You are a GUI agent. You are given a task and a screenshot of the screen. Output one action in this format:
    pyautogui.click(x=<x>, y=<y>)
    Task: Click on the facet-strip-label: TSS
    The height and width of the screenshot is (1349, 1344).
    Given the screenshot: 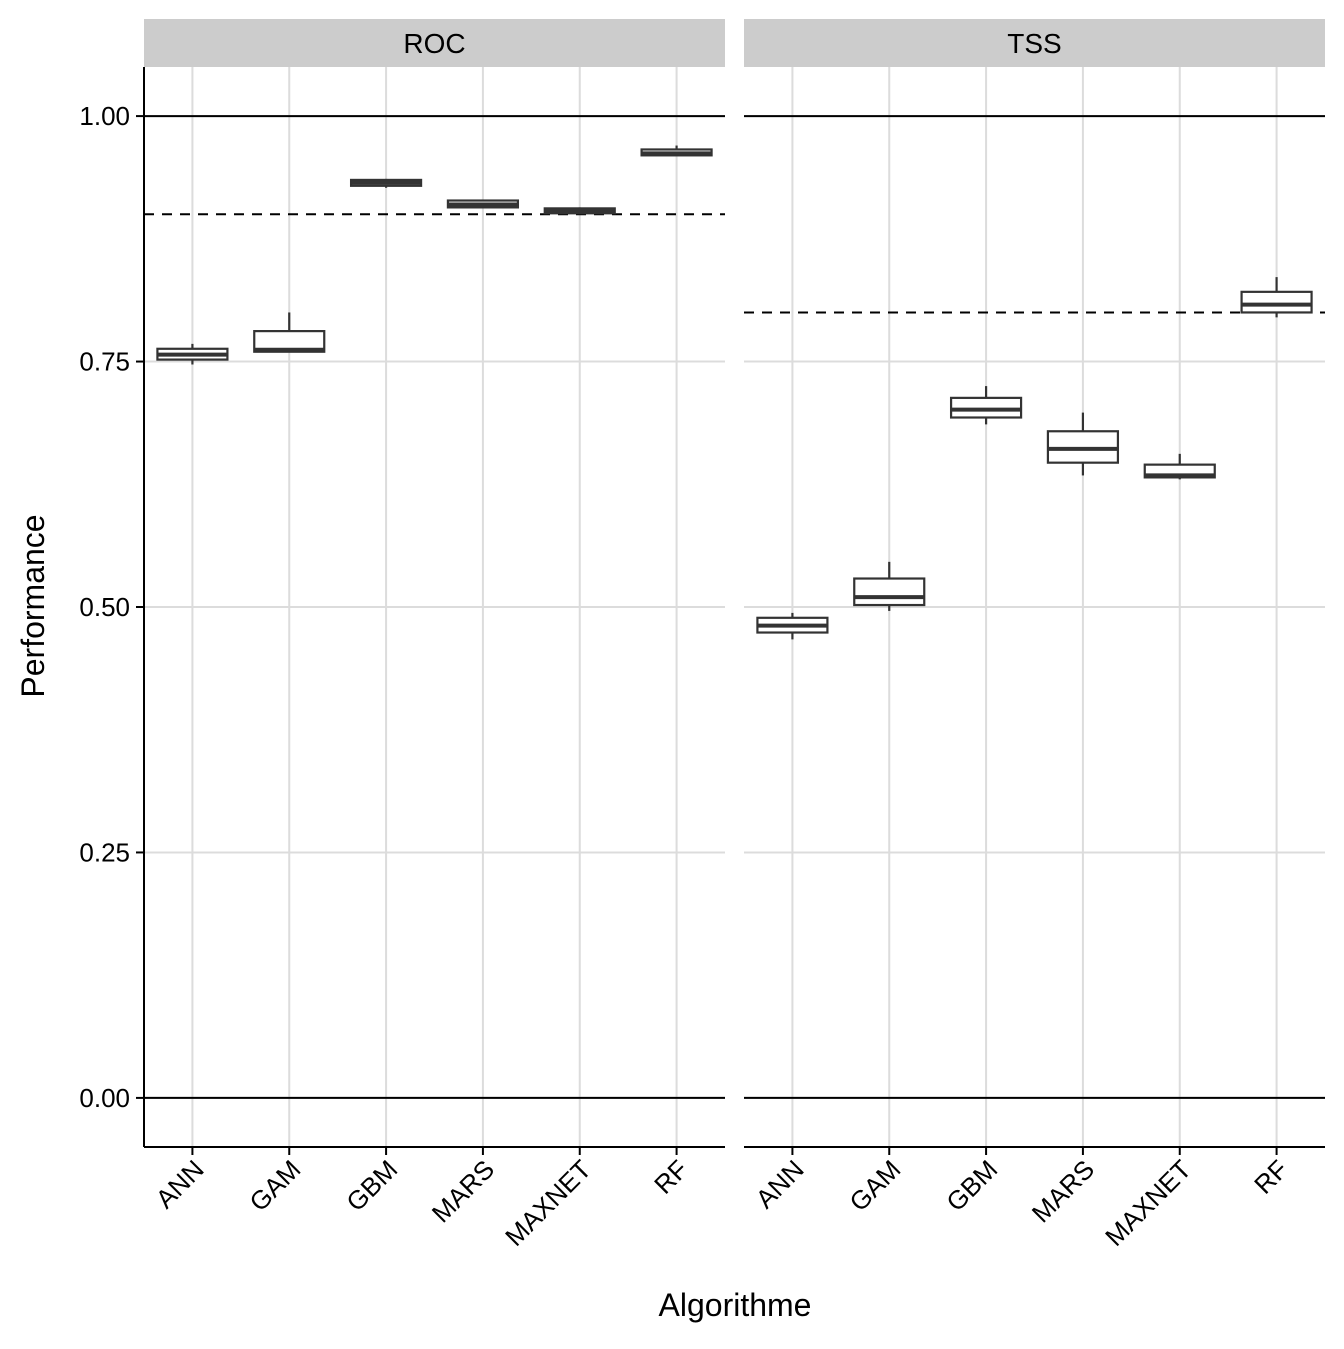 What is the action you would take?
    pyautogui.click(x=1034, y=43)
    